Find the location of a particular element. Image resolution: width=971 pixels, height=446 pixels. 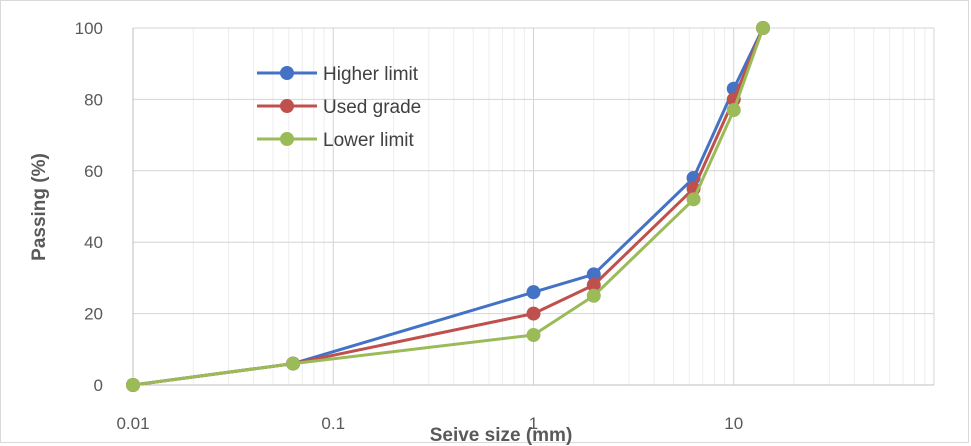

y-tick-label: 40 is located at coordinates (93, 242).